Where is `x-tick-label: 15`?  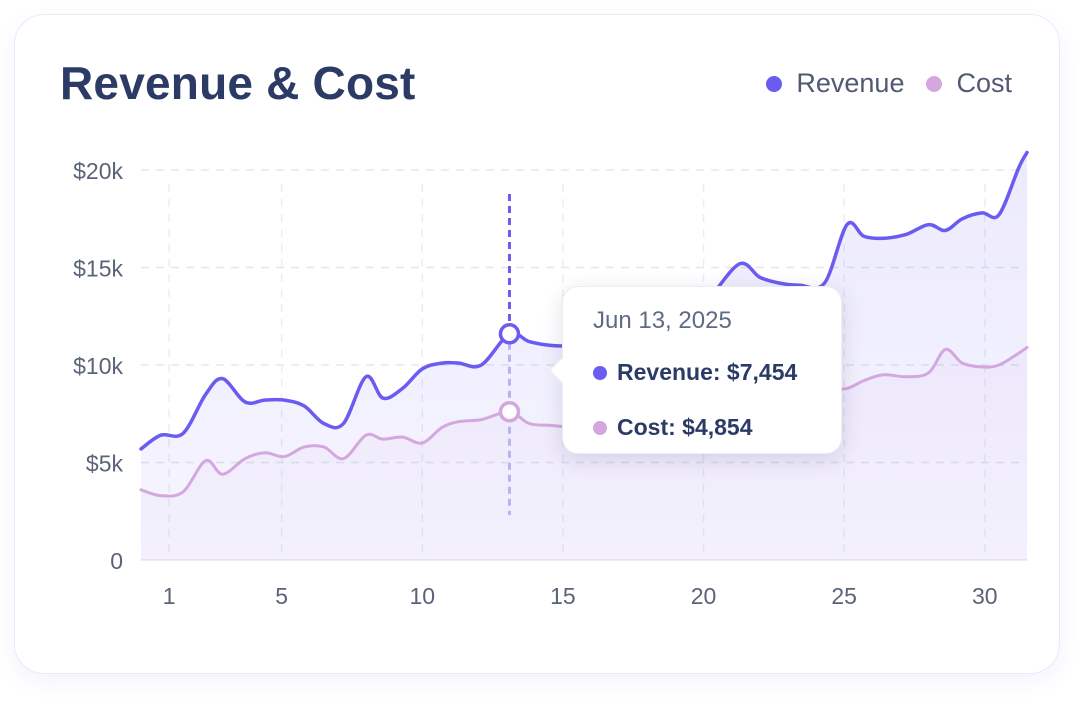
x-tick-label: 15 is located at coordinates (563, 596).